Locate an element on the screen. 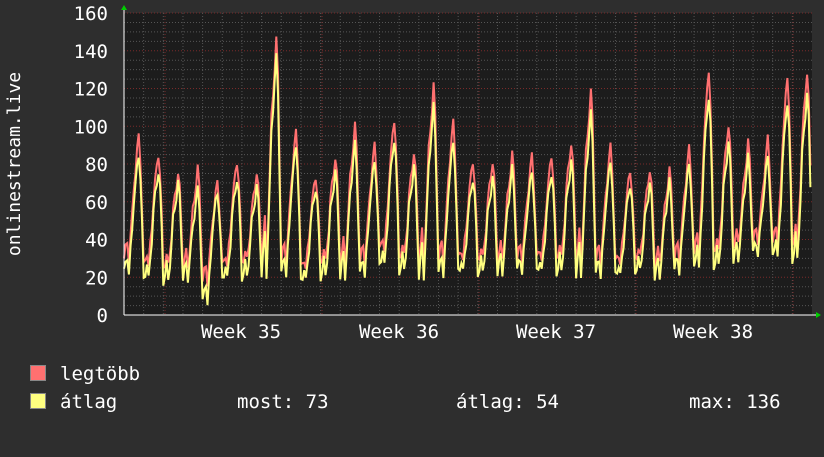 The image size is (824, 457). y-tick-label: 160 is located at coordinates (91, 14).